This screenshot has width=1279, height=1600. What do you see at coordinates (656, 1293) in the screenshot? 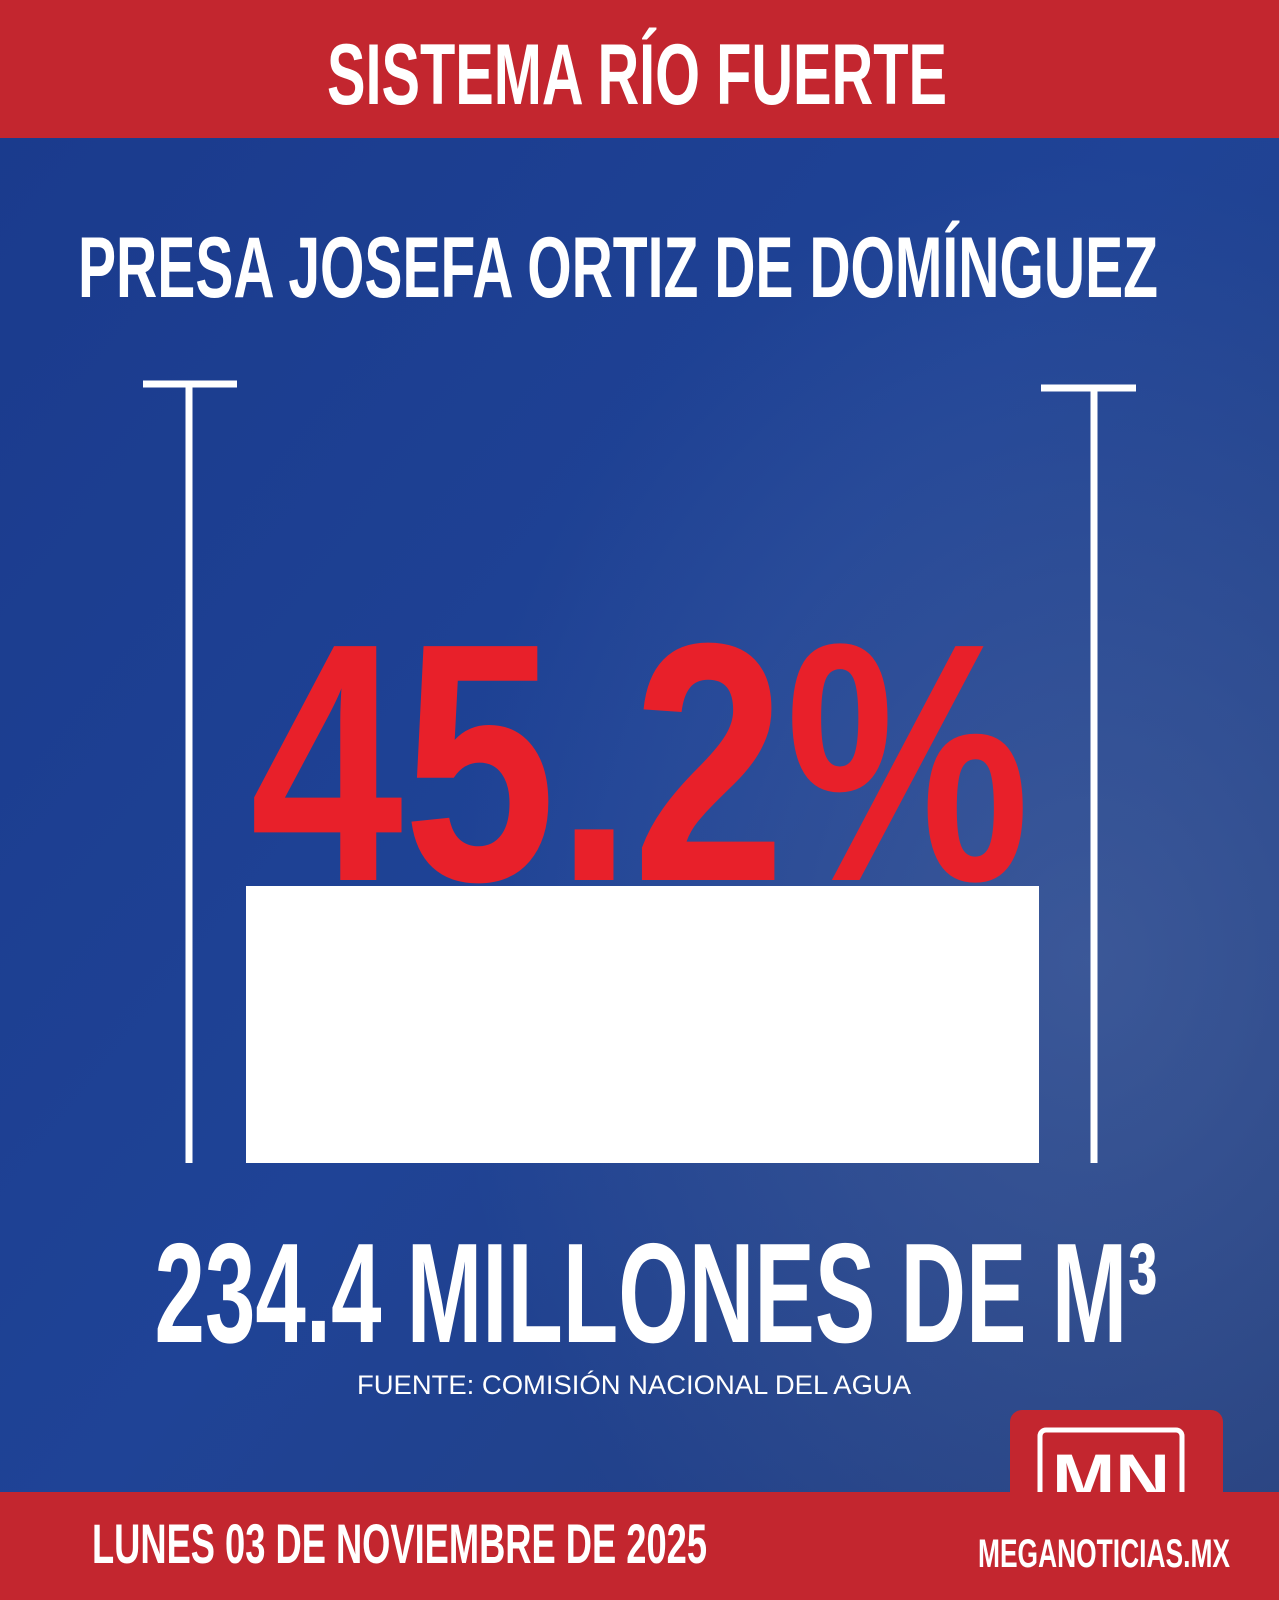
I see `volume: 234.4 MILLONES DE M³` at bounding box center [656, 1293].